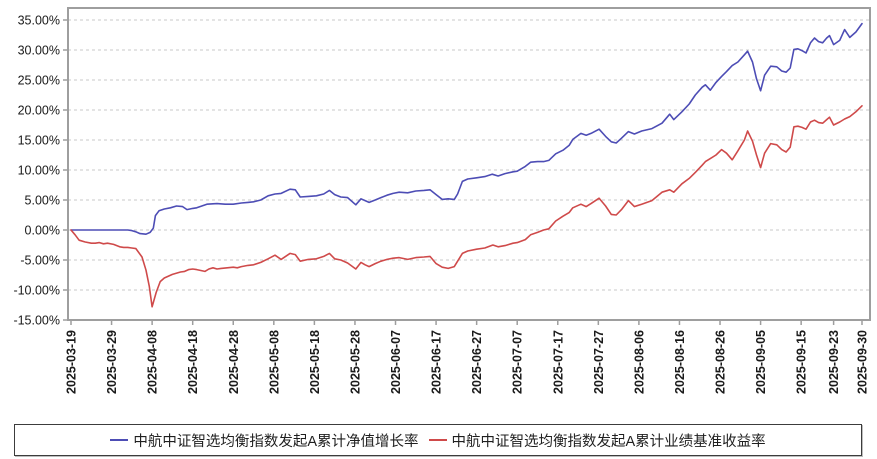 Image resolution: width=877 pixels, height=459 pixels. Describe the element at coordinates (558, 362) in the screenshot. I see `x-axis-label: 2025-07-17` at that location.